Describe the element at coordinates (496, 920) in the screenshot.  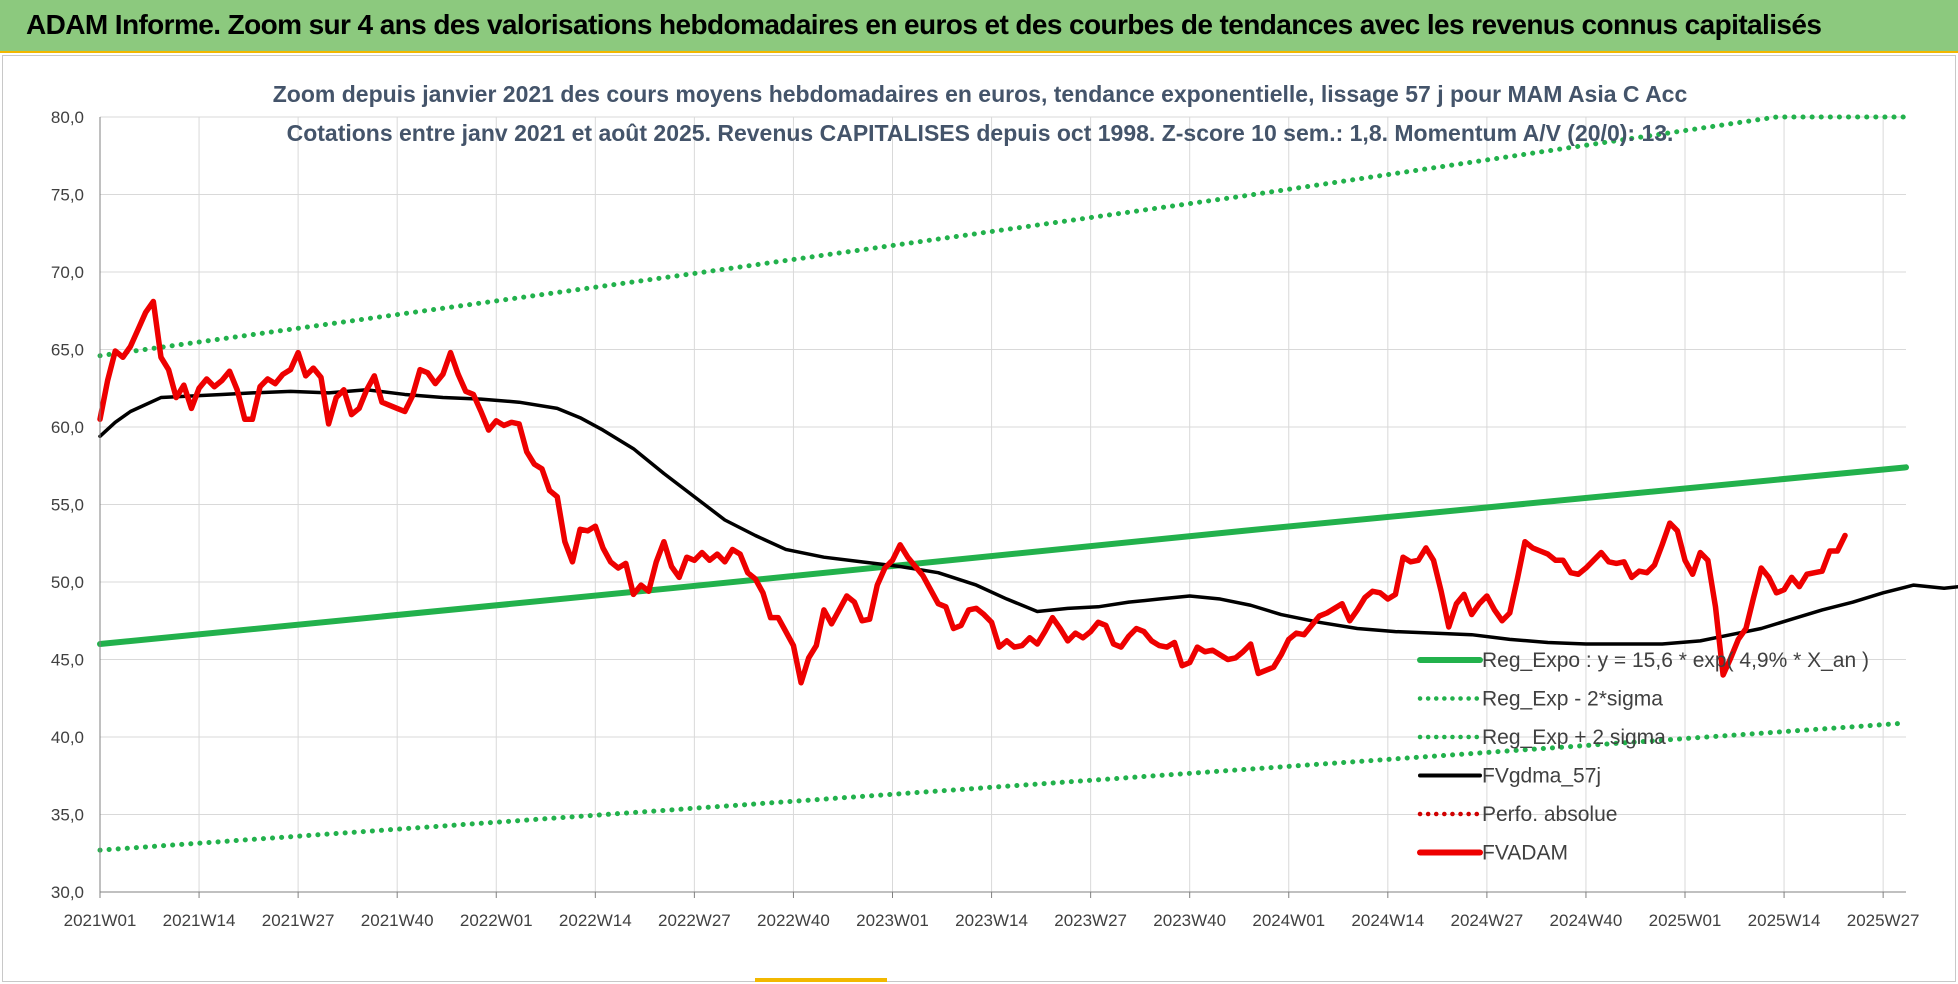
I see `x-tick-label: 2022W01` at that location.